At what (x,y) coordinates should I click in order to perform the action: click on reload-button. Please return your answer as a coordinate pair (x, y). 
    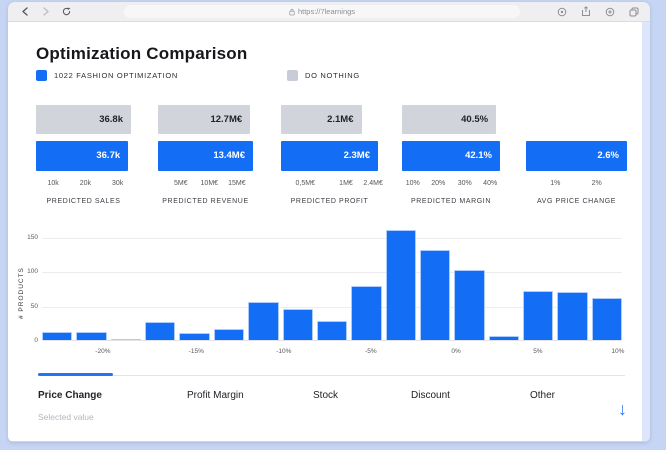
    Looking at the image, I should click on (66, 12).